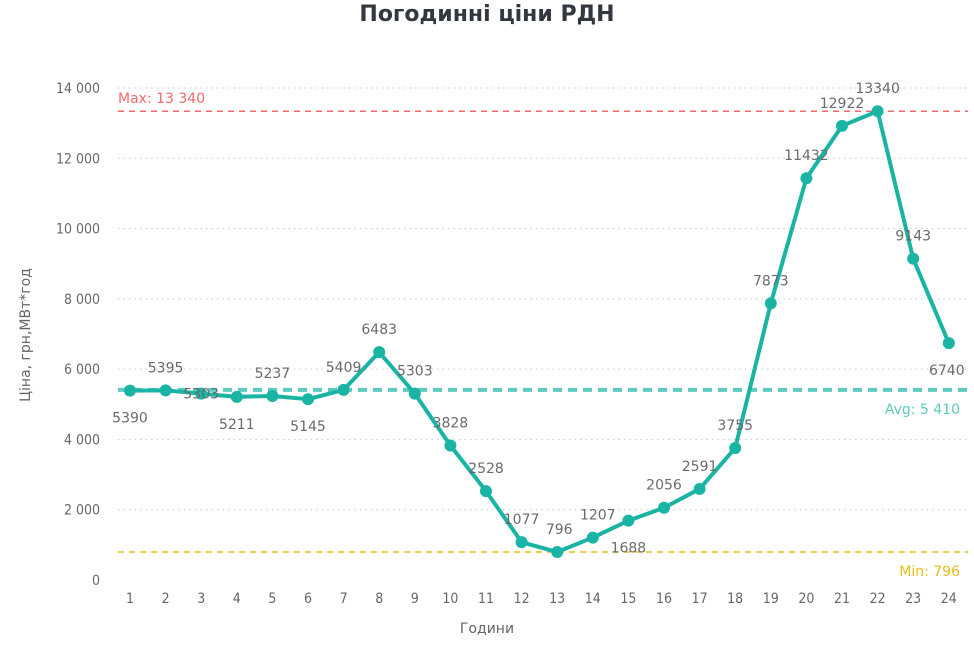 Image resolution: width=974 pixels, height=645 pixels. I want to click on x-tick-label: 5, so click(272, 599).